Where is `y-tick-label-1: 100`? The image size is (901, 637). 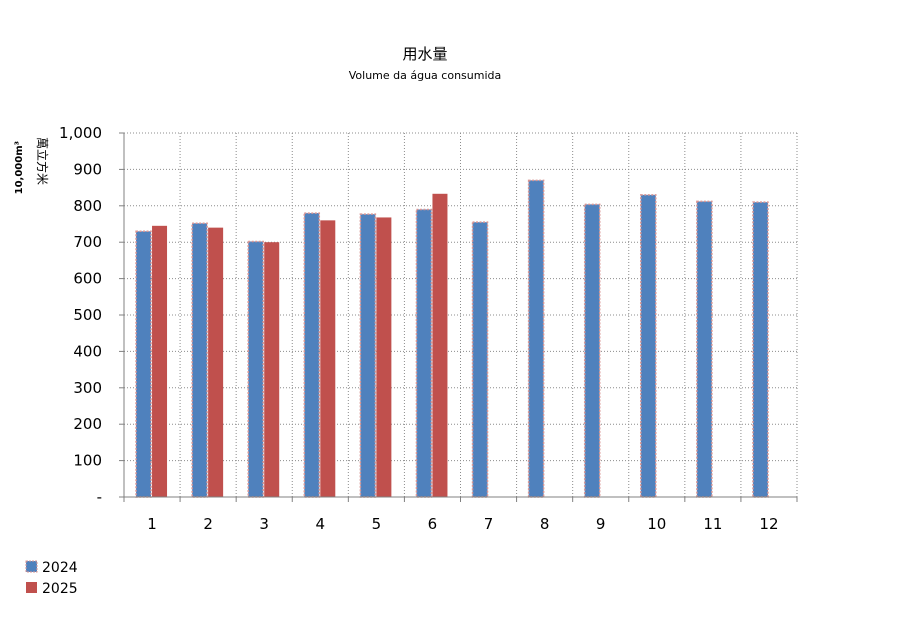
y-tick-label-1: 100 is located at coordinates (87, 461).